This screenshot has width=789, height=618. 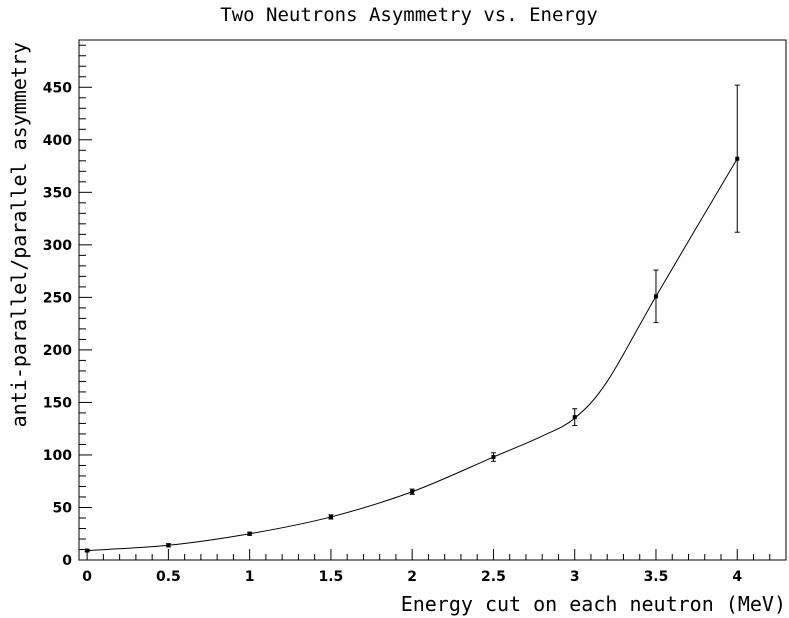 What do you see at coordinates (57, 456) in the screenshot?
I see `y-tick-label: 100` at bounding box center [57, 456].